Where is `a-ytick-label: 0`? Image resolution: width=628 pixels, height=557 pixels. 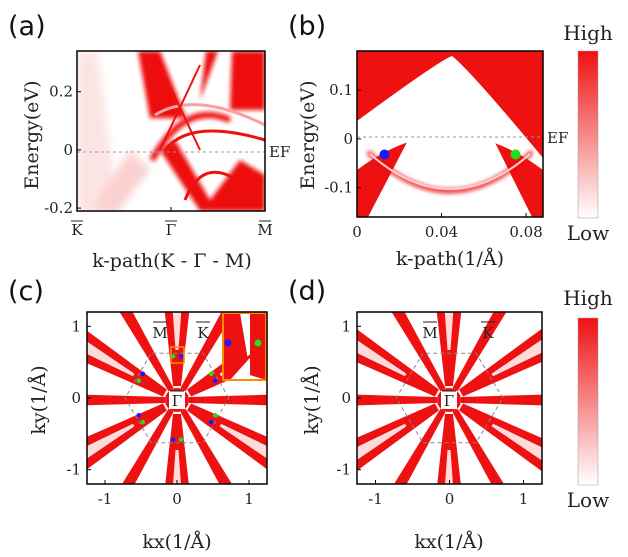 a-ytick-label: 0 is located at coordinates (68, 150).